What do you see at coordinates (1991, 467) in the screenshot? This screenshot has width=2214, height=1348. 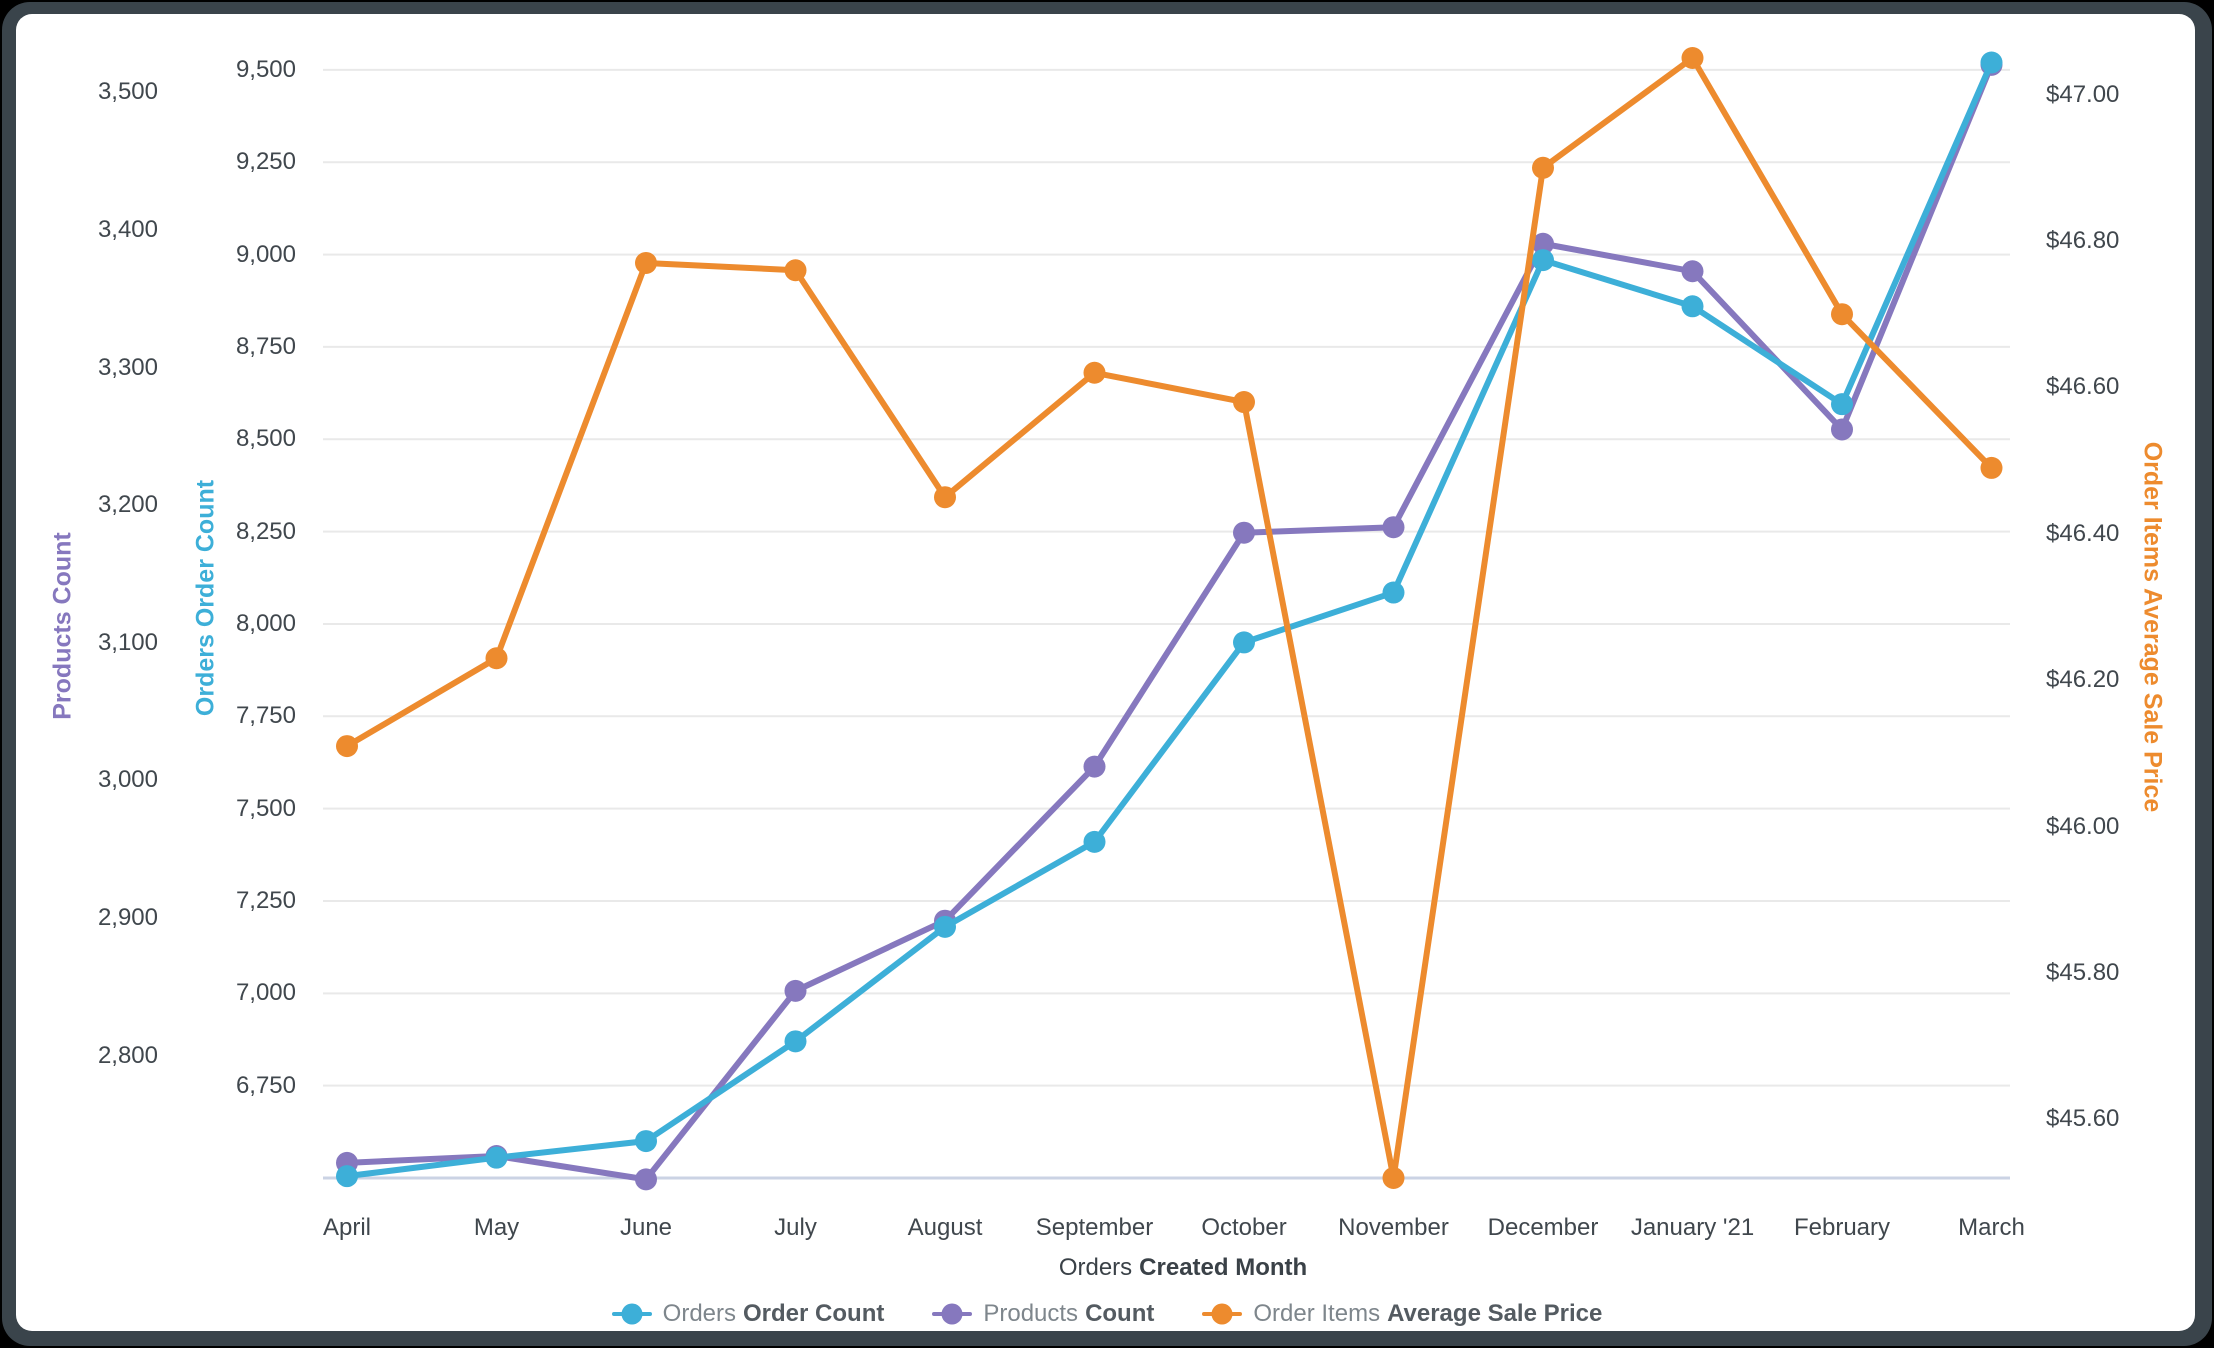 I see `series-point-price-March` at bounding box center [1991, 467].